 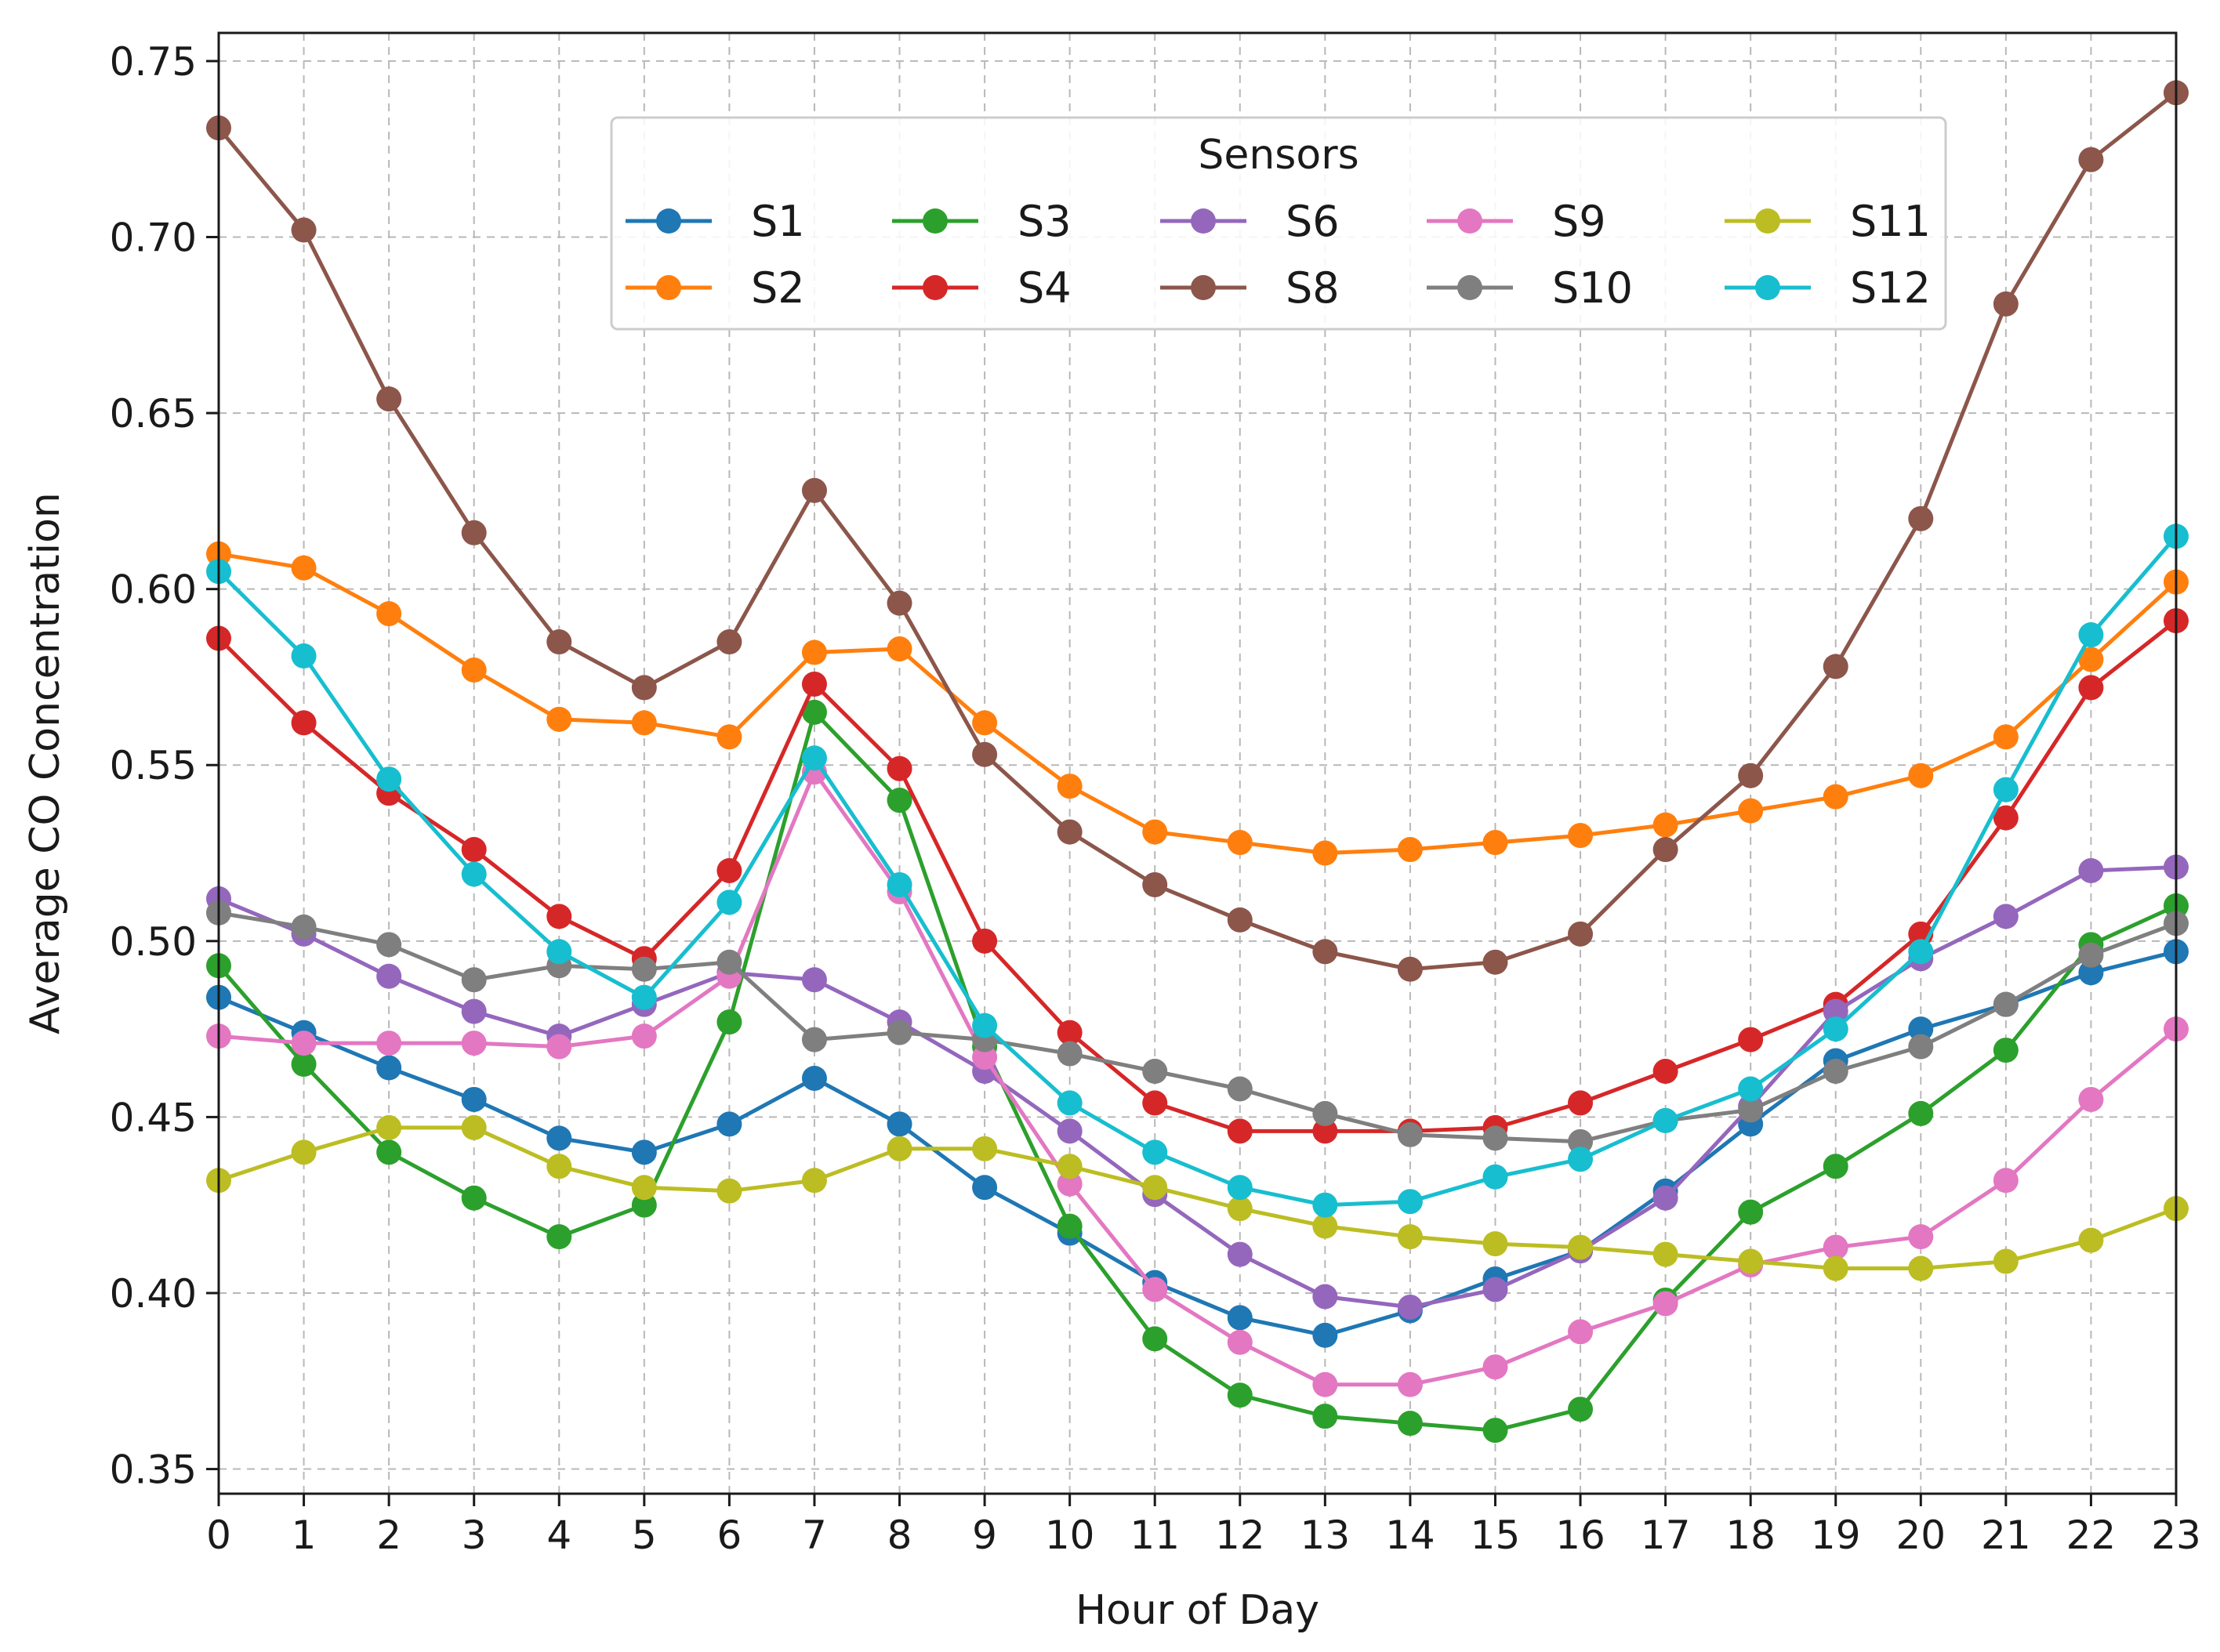 What do you see at coordinates (1920, 1535) in the screenshot?
I see `x-tick-label: 20` at bounding box center [1920, 1535].